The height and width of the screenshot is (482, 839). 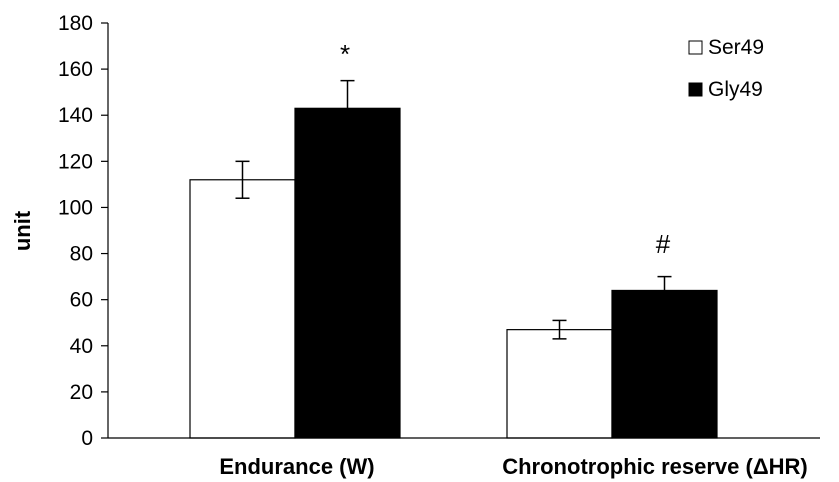 What do you see at coordinates (735, 89) in the screenshot?
I see `legend-label-gly49: Gly49` at bounding box center [735, 89].